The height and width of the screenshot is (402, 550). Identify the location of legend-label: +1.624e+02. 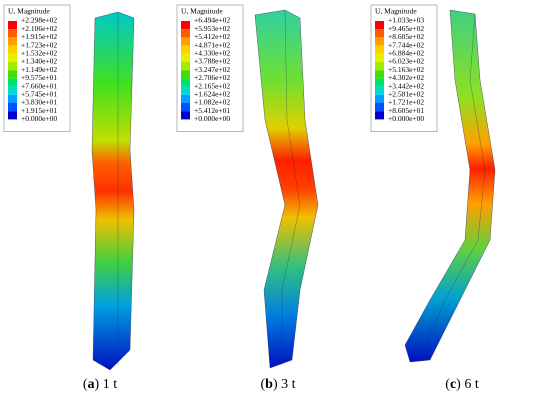
(212, 94).